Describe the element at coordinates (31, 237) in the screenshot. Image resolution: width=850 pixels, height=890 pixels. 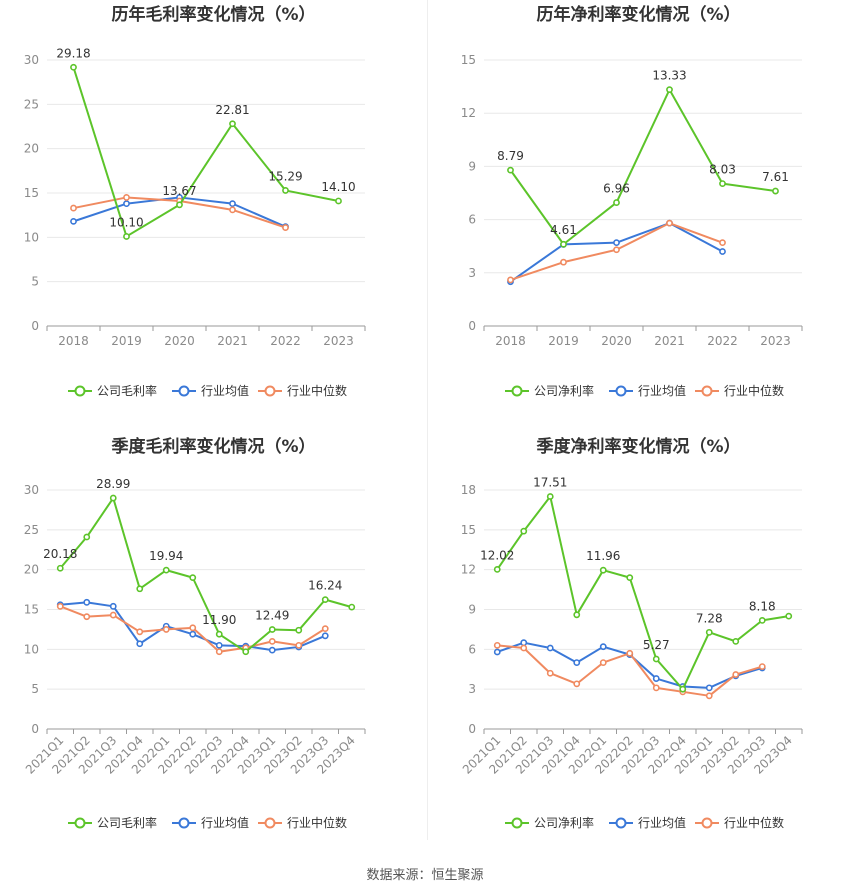
I see `y-tick-label: 10` at that location.